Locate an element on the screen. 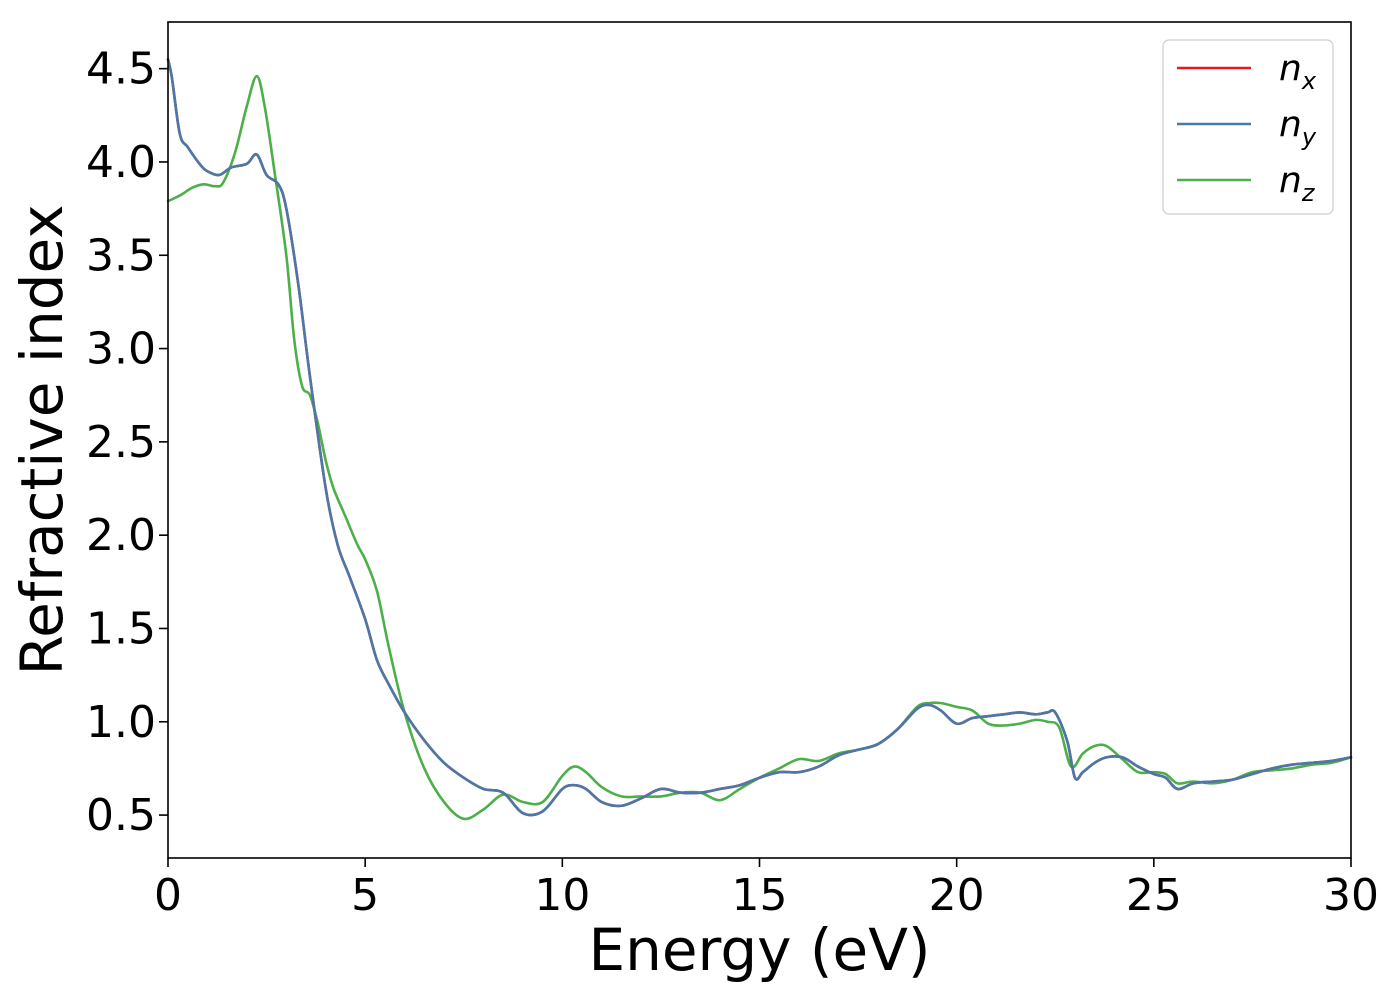  x-tick-label: 0 is located at coordinates (168, 895).